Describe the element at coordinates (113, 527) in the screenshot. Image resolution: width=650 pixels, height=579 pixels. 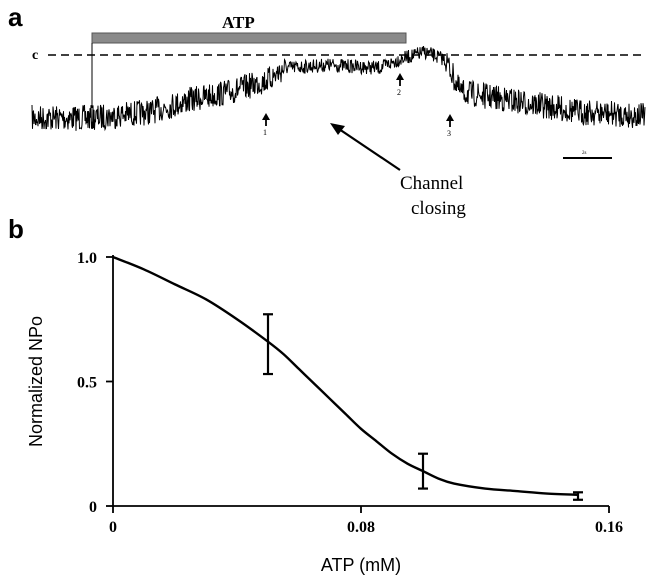
I see `x-tick-label: 0` at that location.